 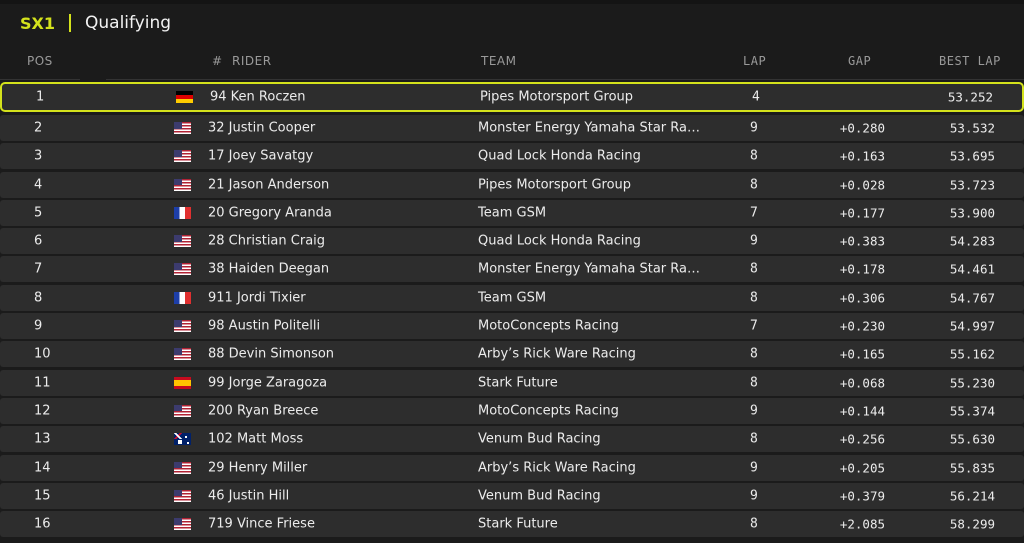 I want to click on rider-name: 32 Justin Cooper, so click(x=262, y=128).